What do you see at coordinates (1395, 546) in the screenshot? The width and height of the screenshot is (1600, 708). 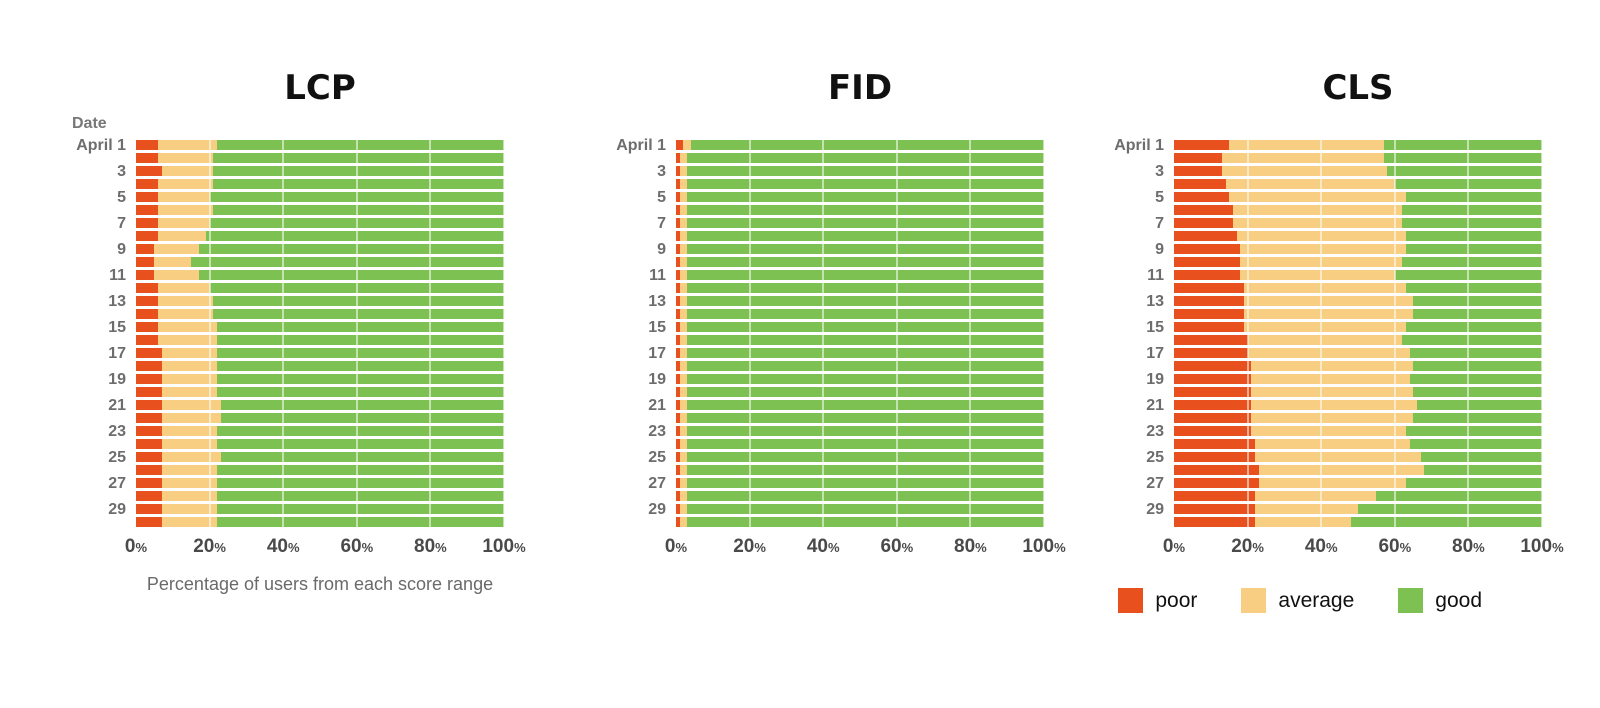 I see `x-tick-label: 60%` at bounding box center [1395, 546].